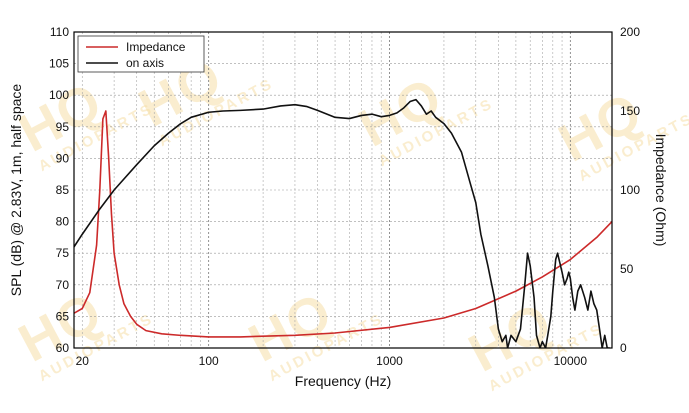 The image size is (689, 413). Describe the element at coordinates (63, 127) in the screenshot. I see `y-tick-label: 95` at that location.